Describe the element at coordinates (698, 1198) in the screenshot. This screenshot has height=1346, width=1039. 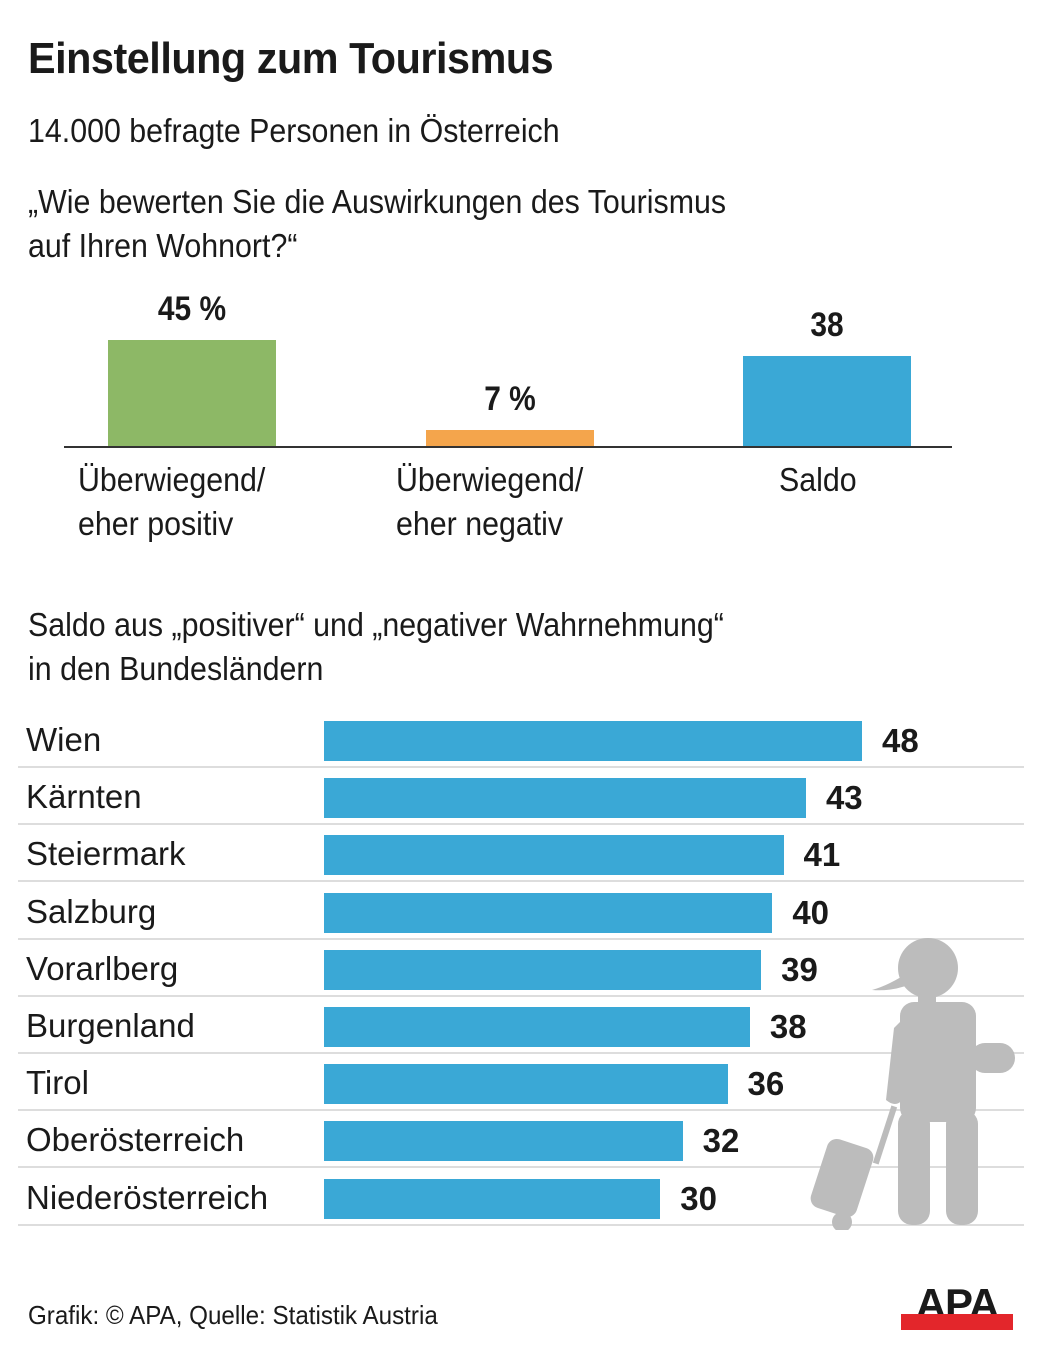
I see `hbar-value-label: 30` at that location.